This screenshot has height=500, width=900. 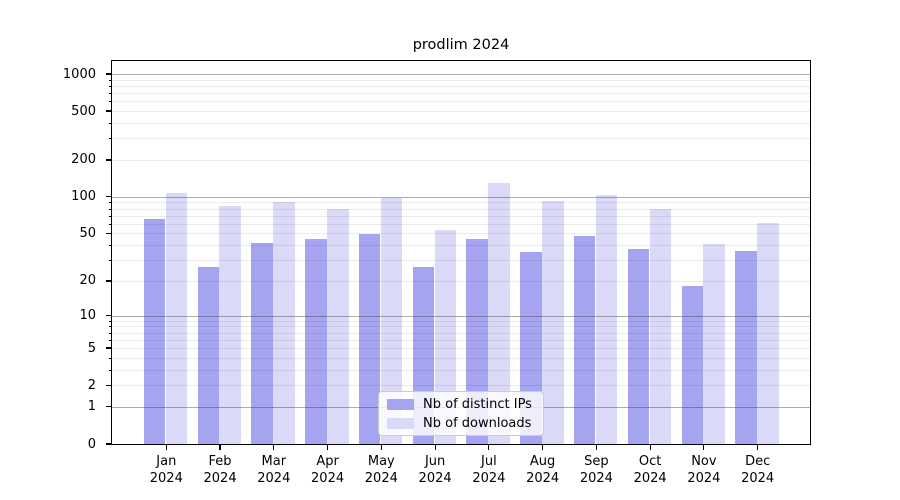 What do you see at coordinates (87, 281) in the screenshot?
I see `y-tick-label: 20` at bounding box center [87, 281].